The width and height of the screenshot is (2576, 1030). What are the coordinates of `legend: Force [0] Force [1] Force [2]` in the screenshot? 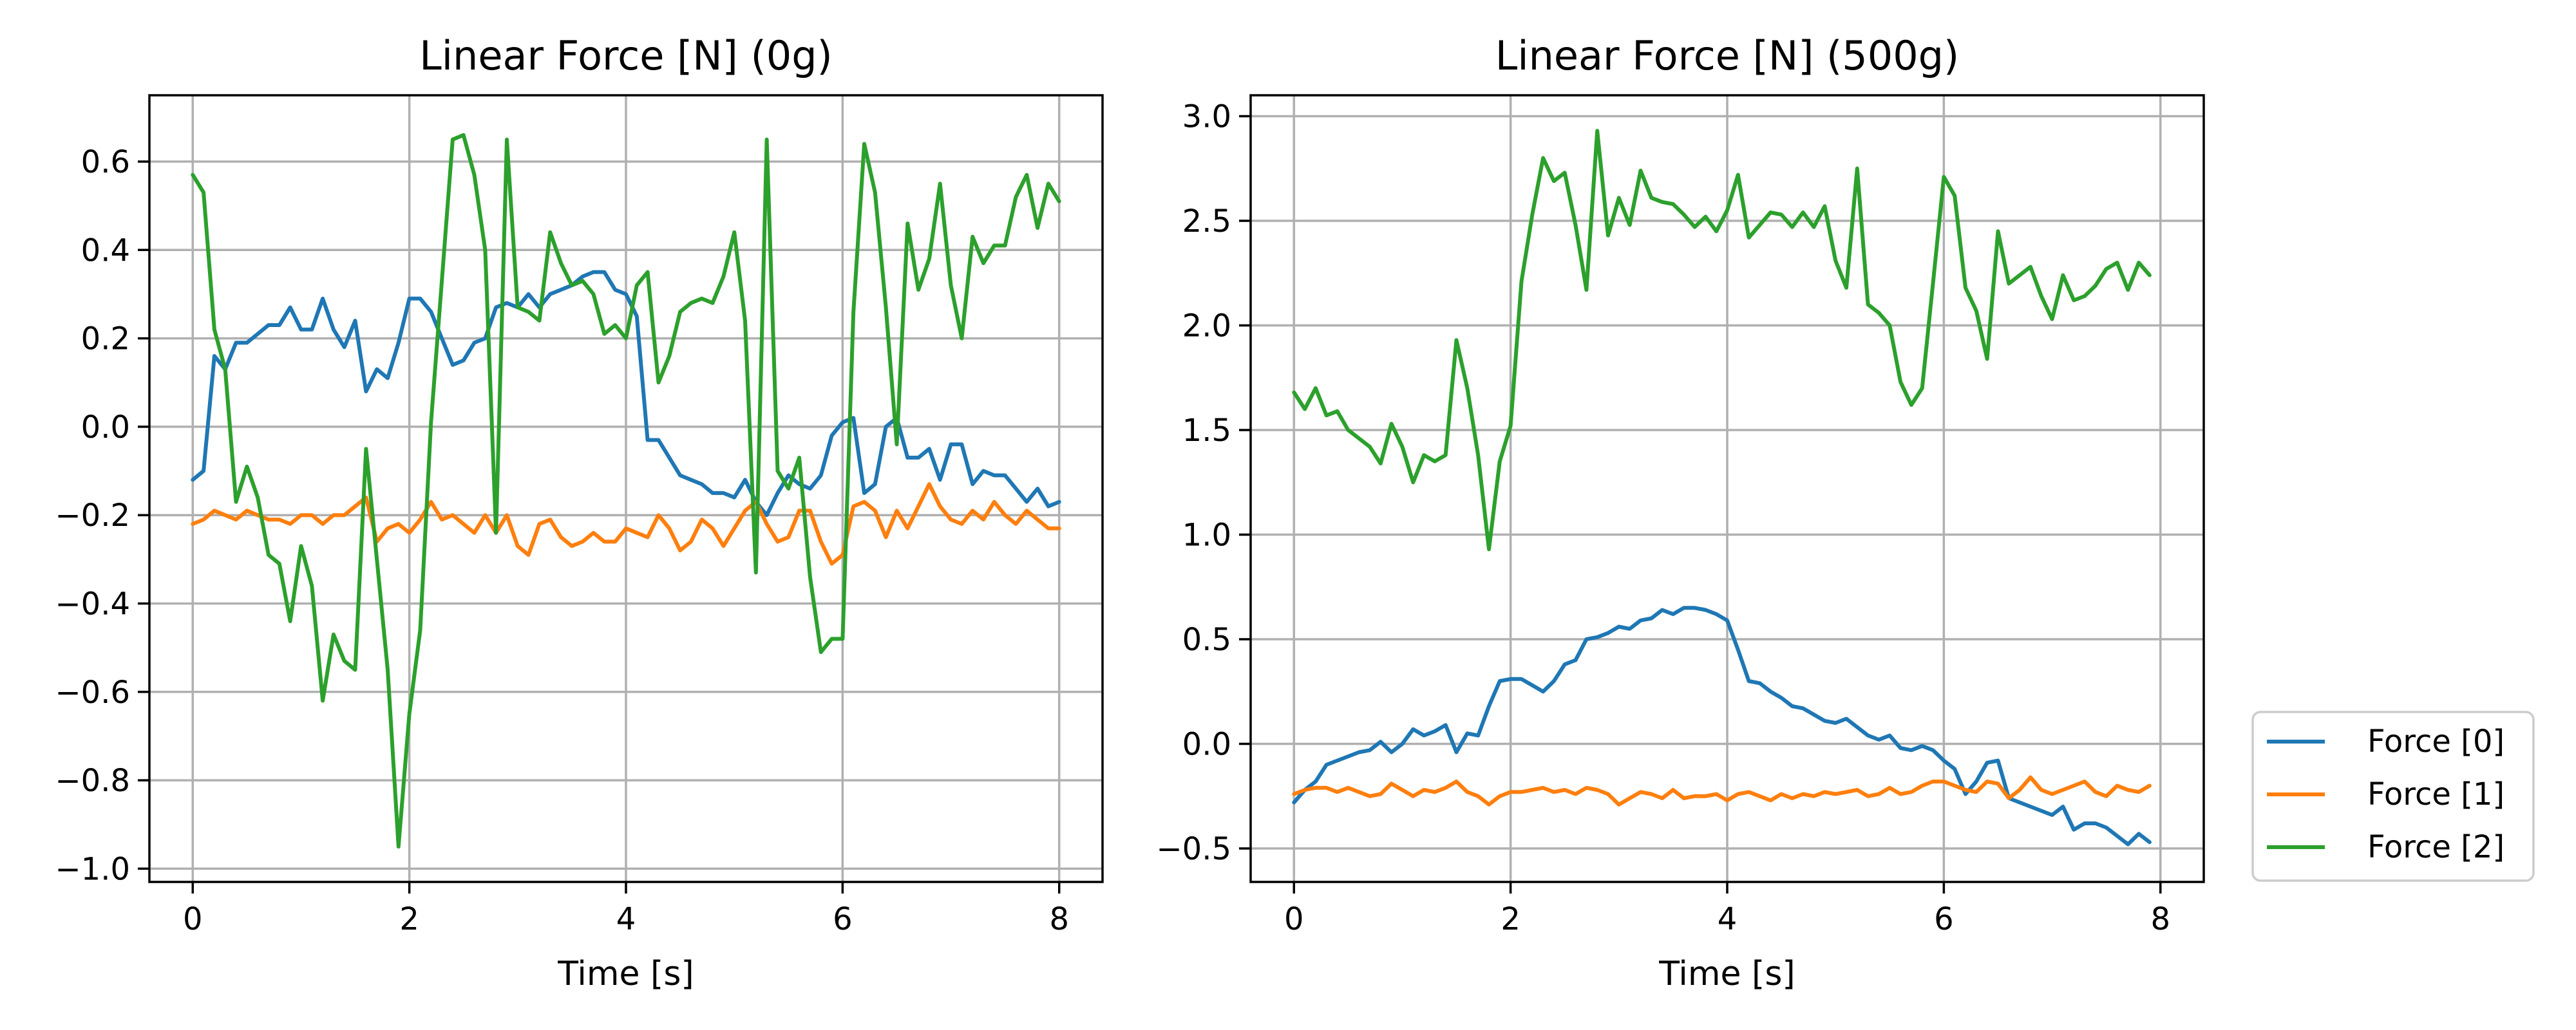 It's located at (2393, 796).